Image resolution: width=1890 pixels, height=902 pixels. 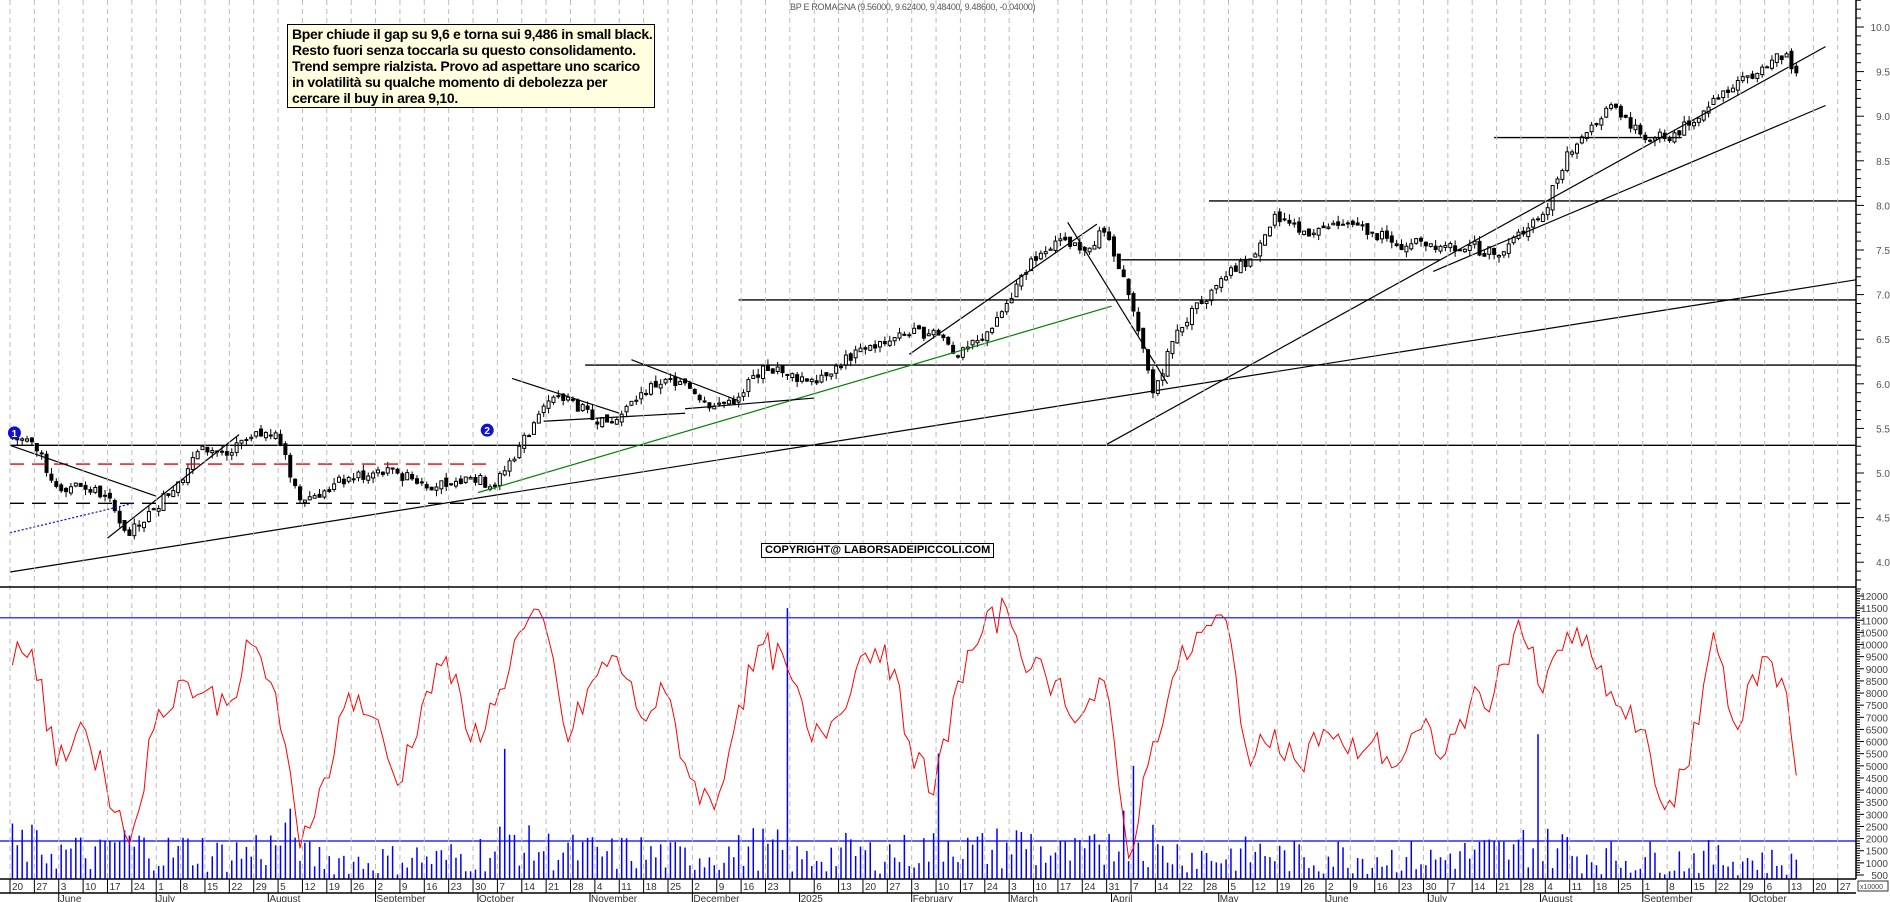 I want to click on oscillator-tick-label: 10500, so click(x=1874, y=633).